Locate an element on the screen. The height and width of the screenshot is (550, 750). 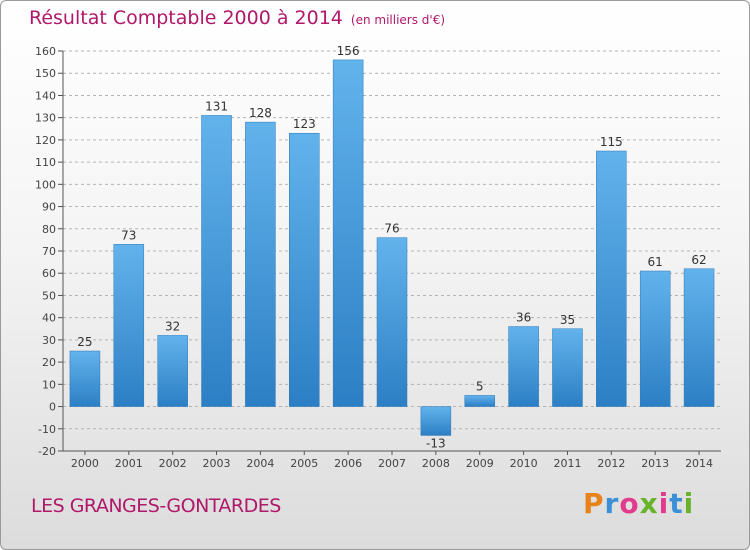
y-tick-label: 10 is located at coordinates (49, 384).